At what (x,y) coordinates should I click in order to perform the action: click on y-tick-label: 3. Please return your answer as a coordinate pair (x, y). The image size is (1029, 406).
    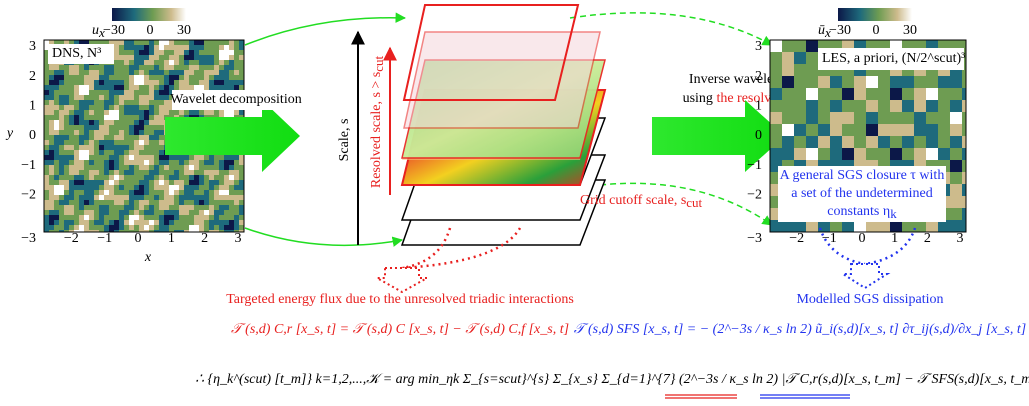
    Looking at the image, I should click on (758, 46).